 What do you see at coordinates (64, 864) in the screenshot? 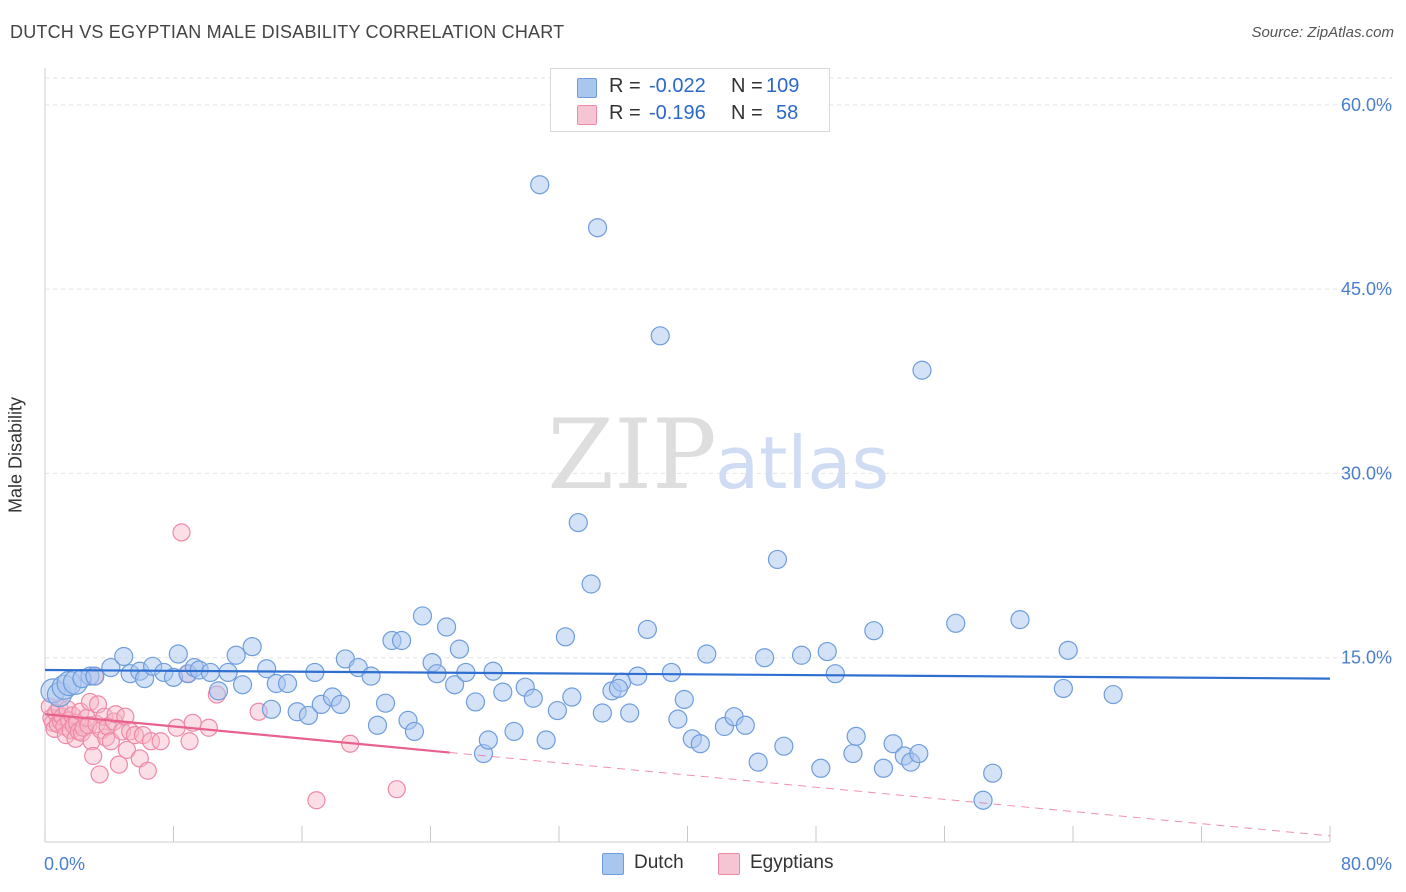
I see `x-tick-label: 0.0%` at bounding box center [64, 864].